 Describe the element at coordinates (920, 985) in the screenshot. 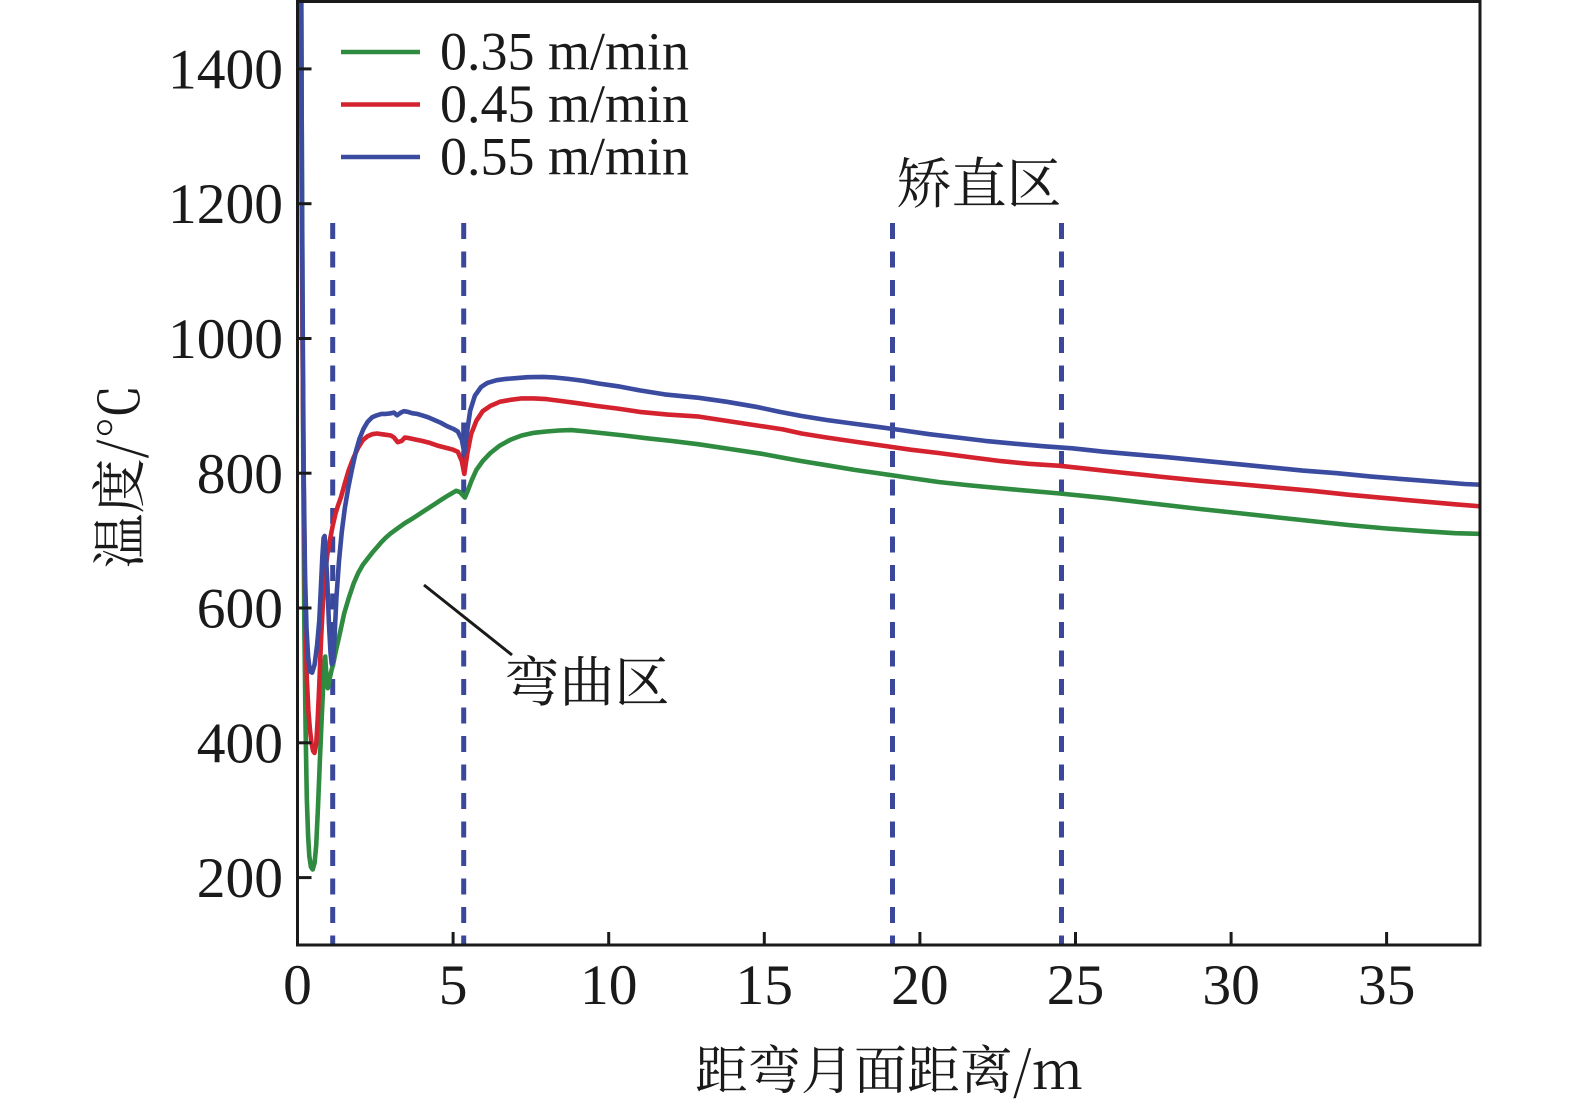

I see `svg-text: 20` at that location.